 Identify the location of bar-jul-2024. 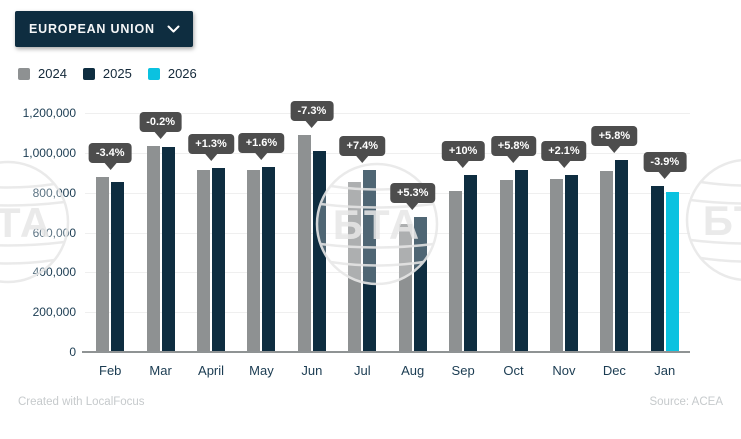
(355, 267).